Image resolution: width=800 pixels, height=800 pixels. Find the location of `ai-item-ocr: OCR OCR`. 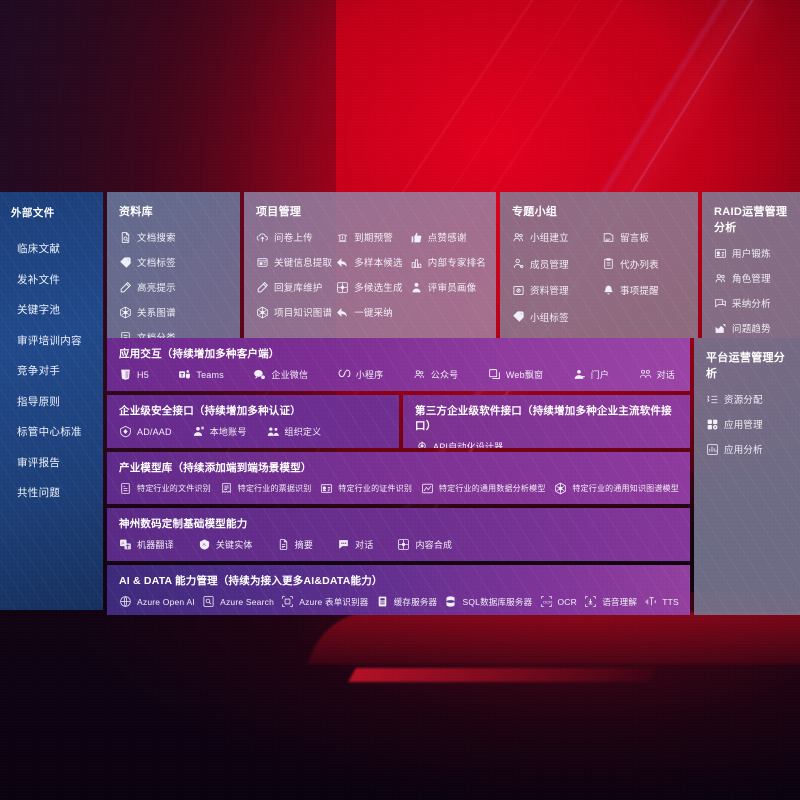

ai-item-ocr: OCR OCR is located at coordinates (559, 601).